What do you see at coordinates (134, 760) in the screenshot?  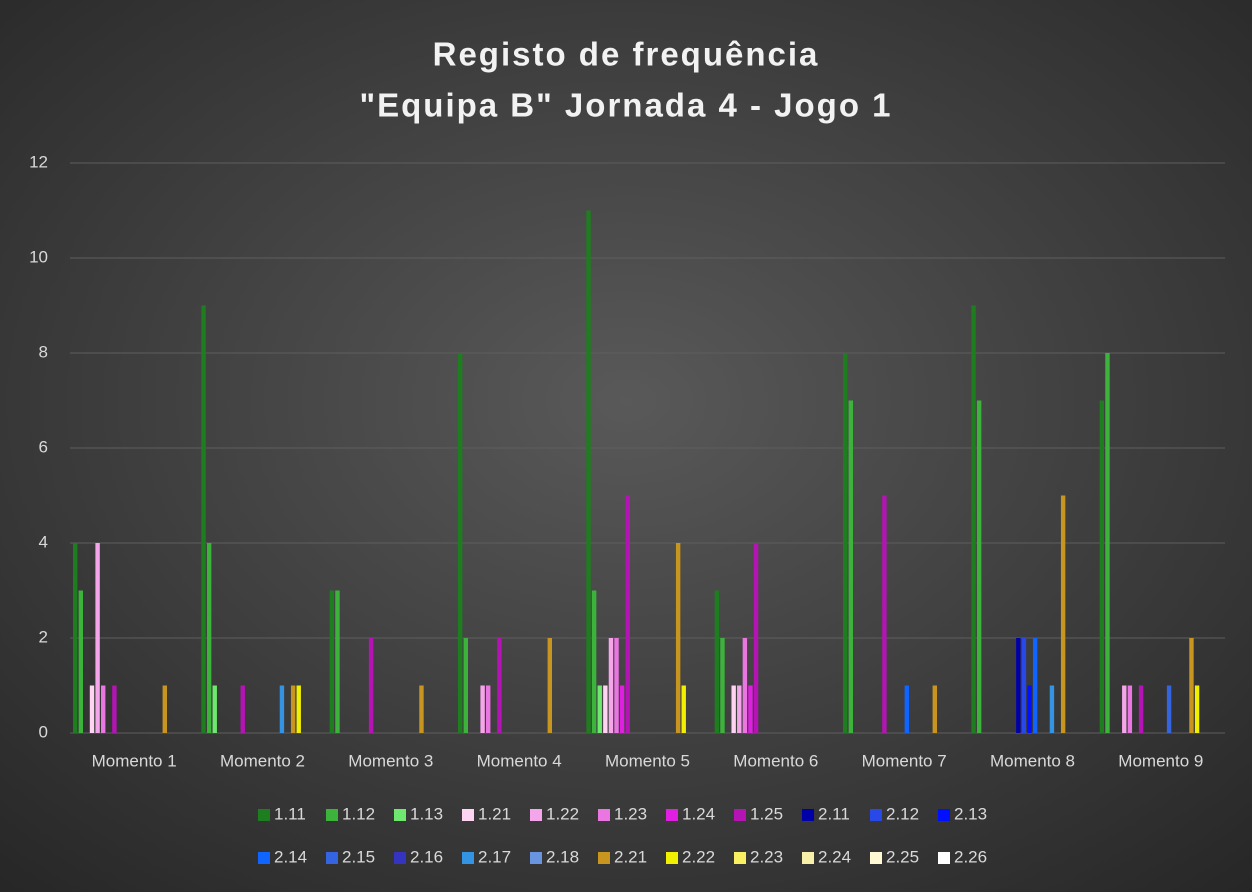 I see `x-tick-label: Momento 1` at bounding box center [134, 760].